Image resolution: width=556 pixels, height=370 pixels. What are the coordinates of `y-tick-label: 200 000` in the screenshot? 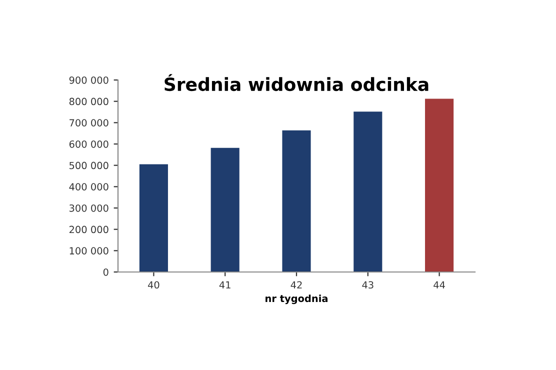 It's located at (88, 230).